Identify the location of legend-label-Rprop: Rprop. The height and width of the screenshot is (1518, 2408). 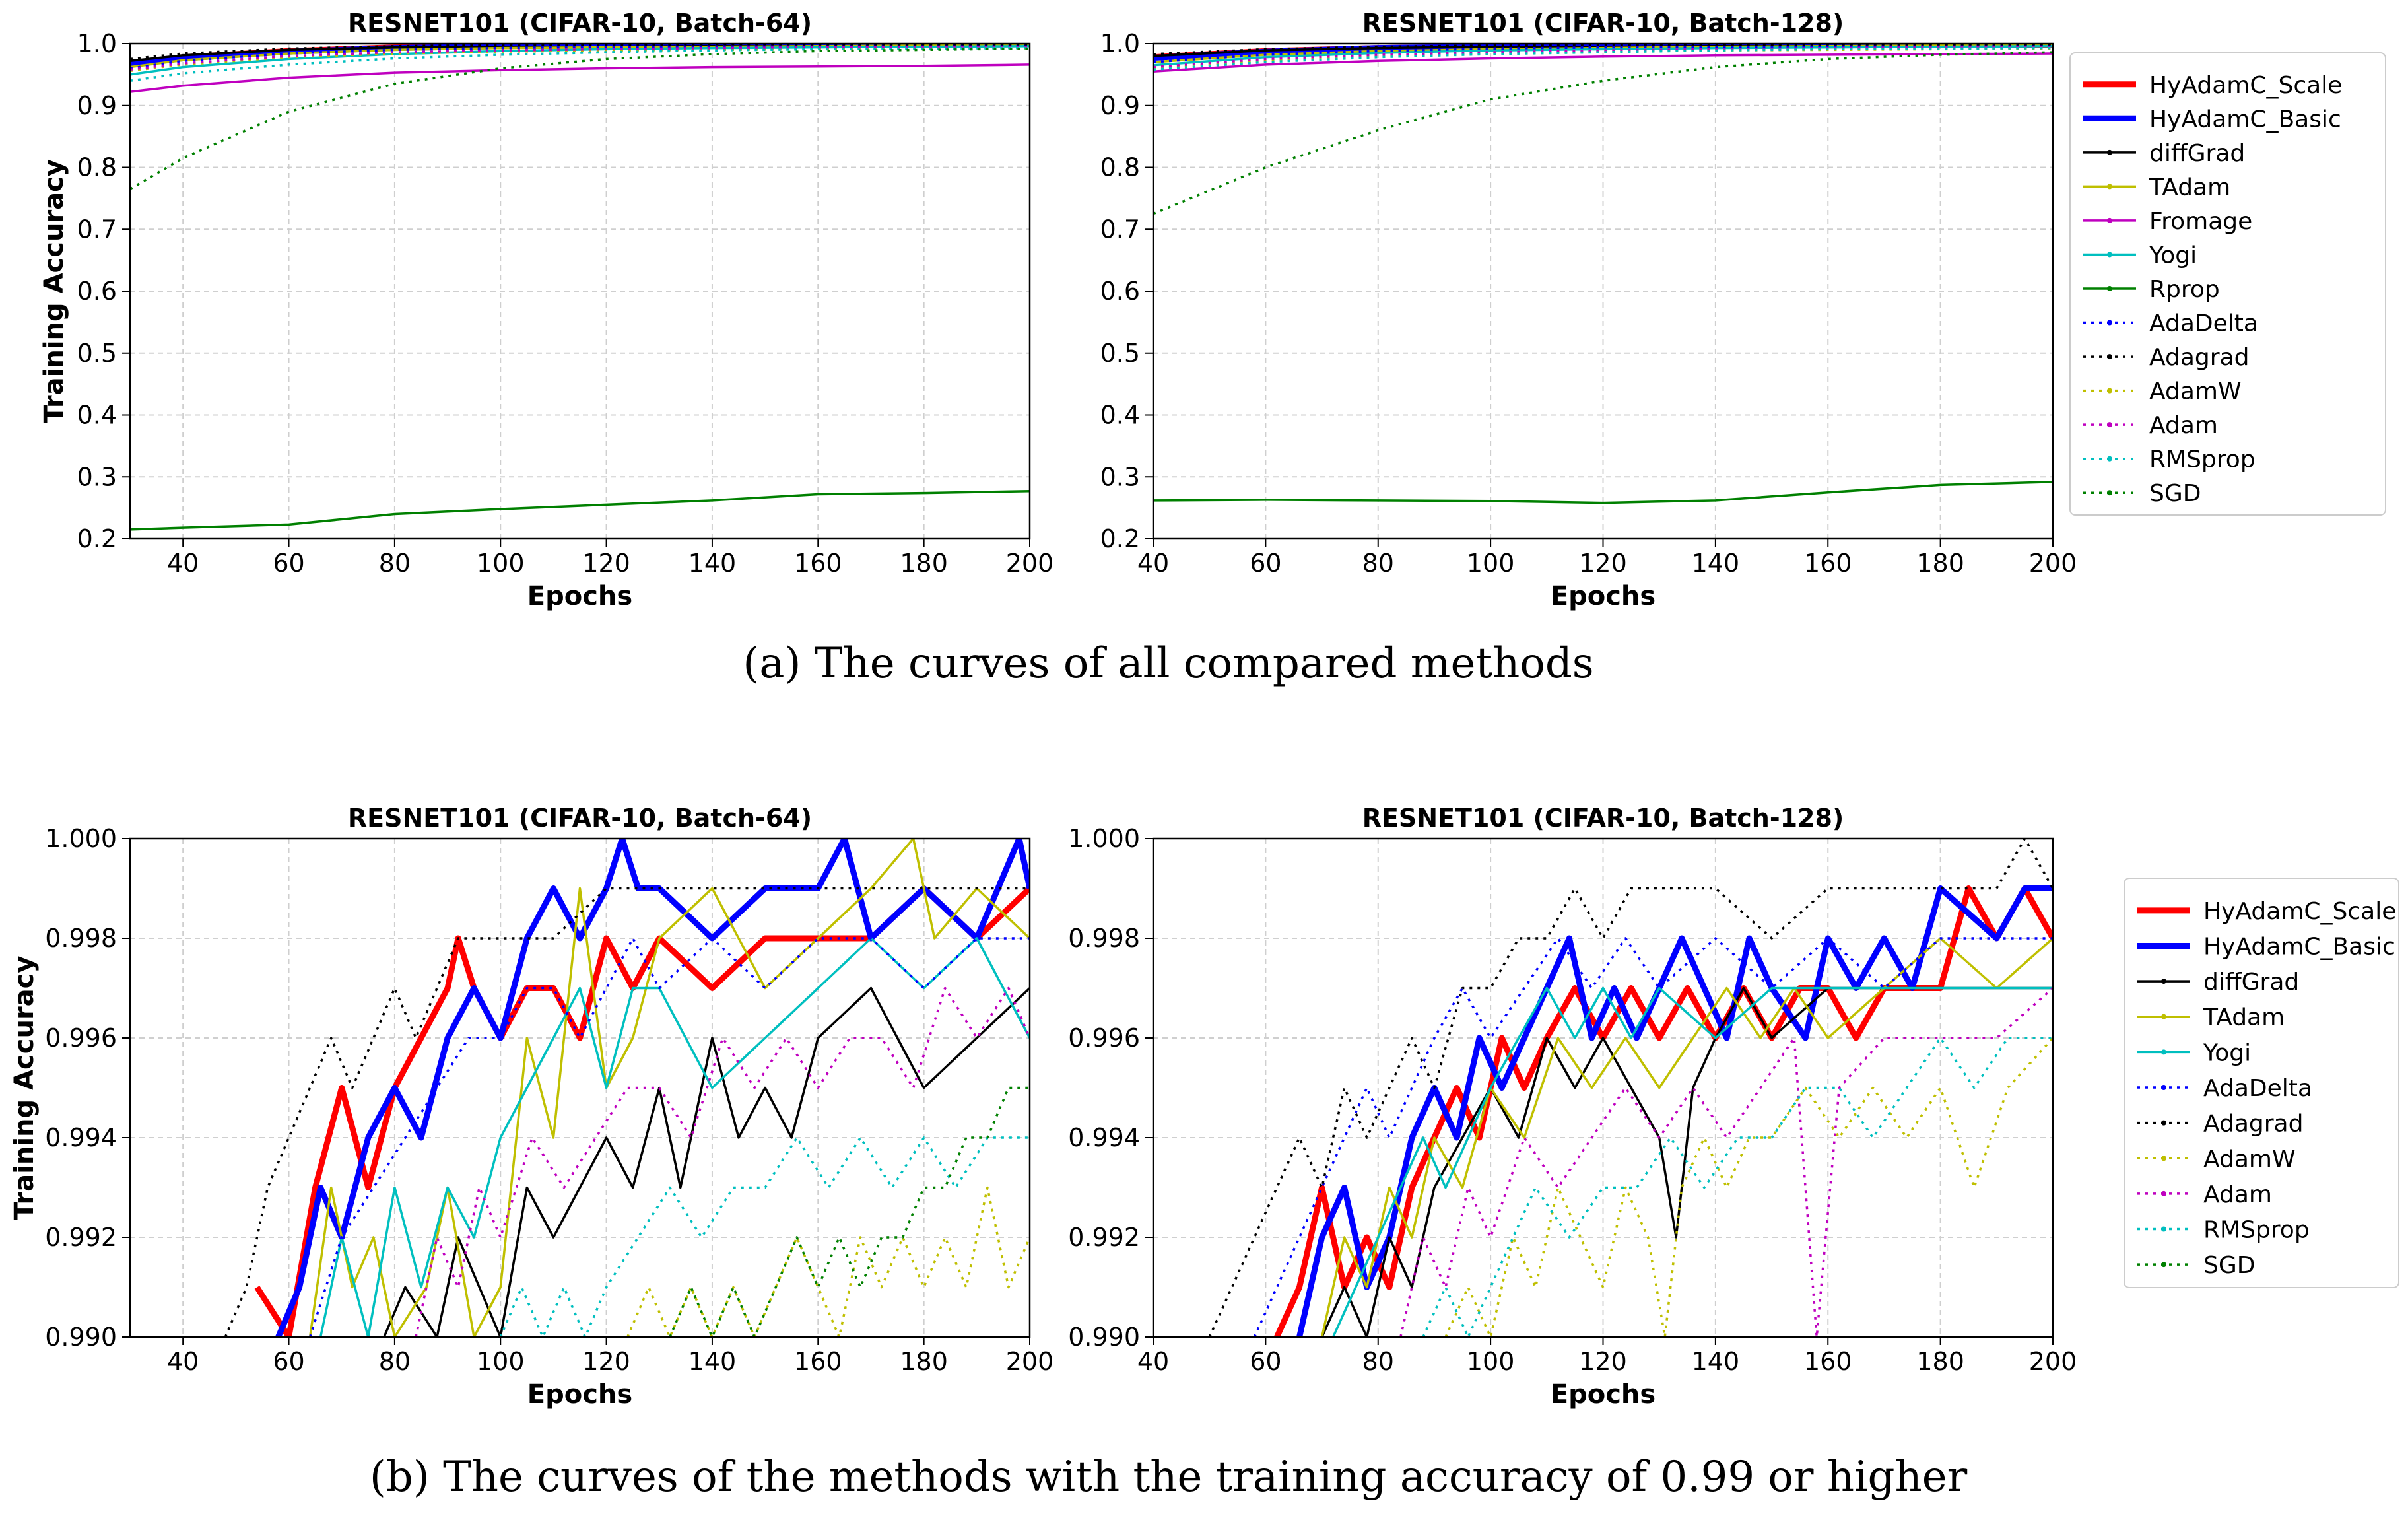
(2184, 289).